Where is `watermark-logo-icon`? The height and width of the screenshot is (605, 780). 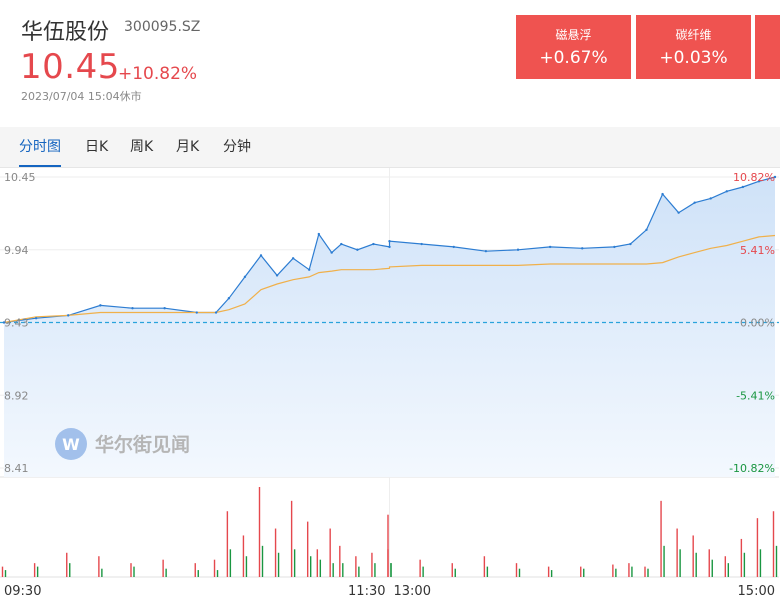
watermark-logo-icon is located at coordinates (71, 444).